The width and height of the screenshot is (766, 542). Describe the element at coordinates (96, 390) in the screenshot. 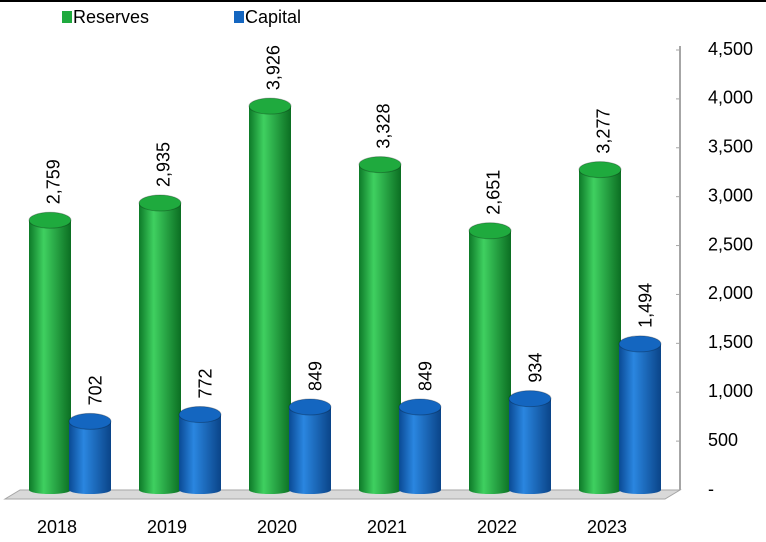

I see `value-label: 702` at that location.